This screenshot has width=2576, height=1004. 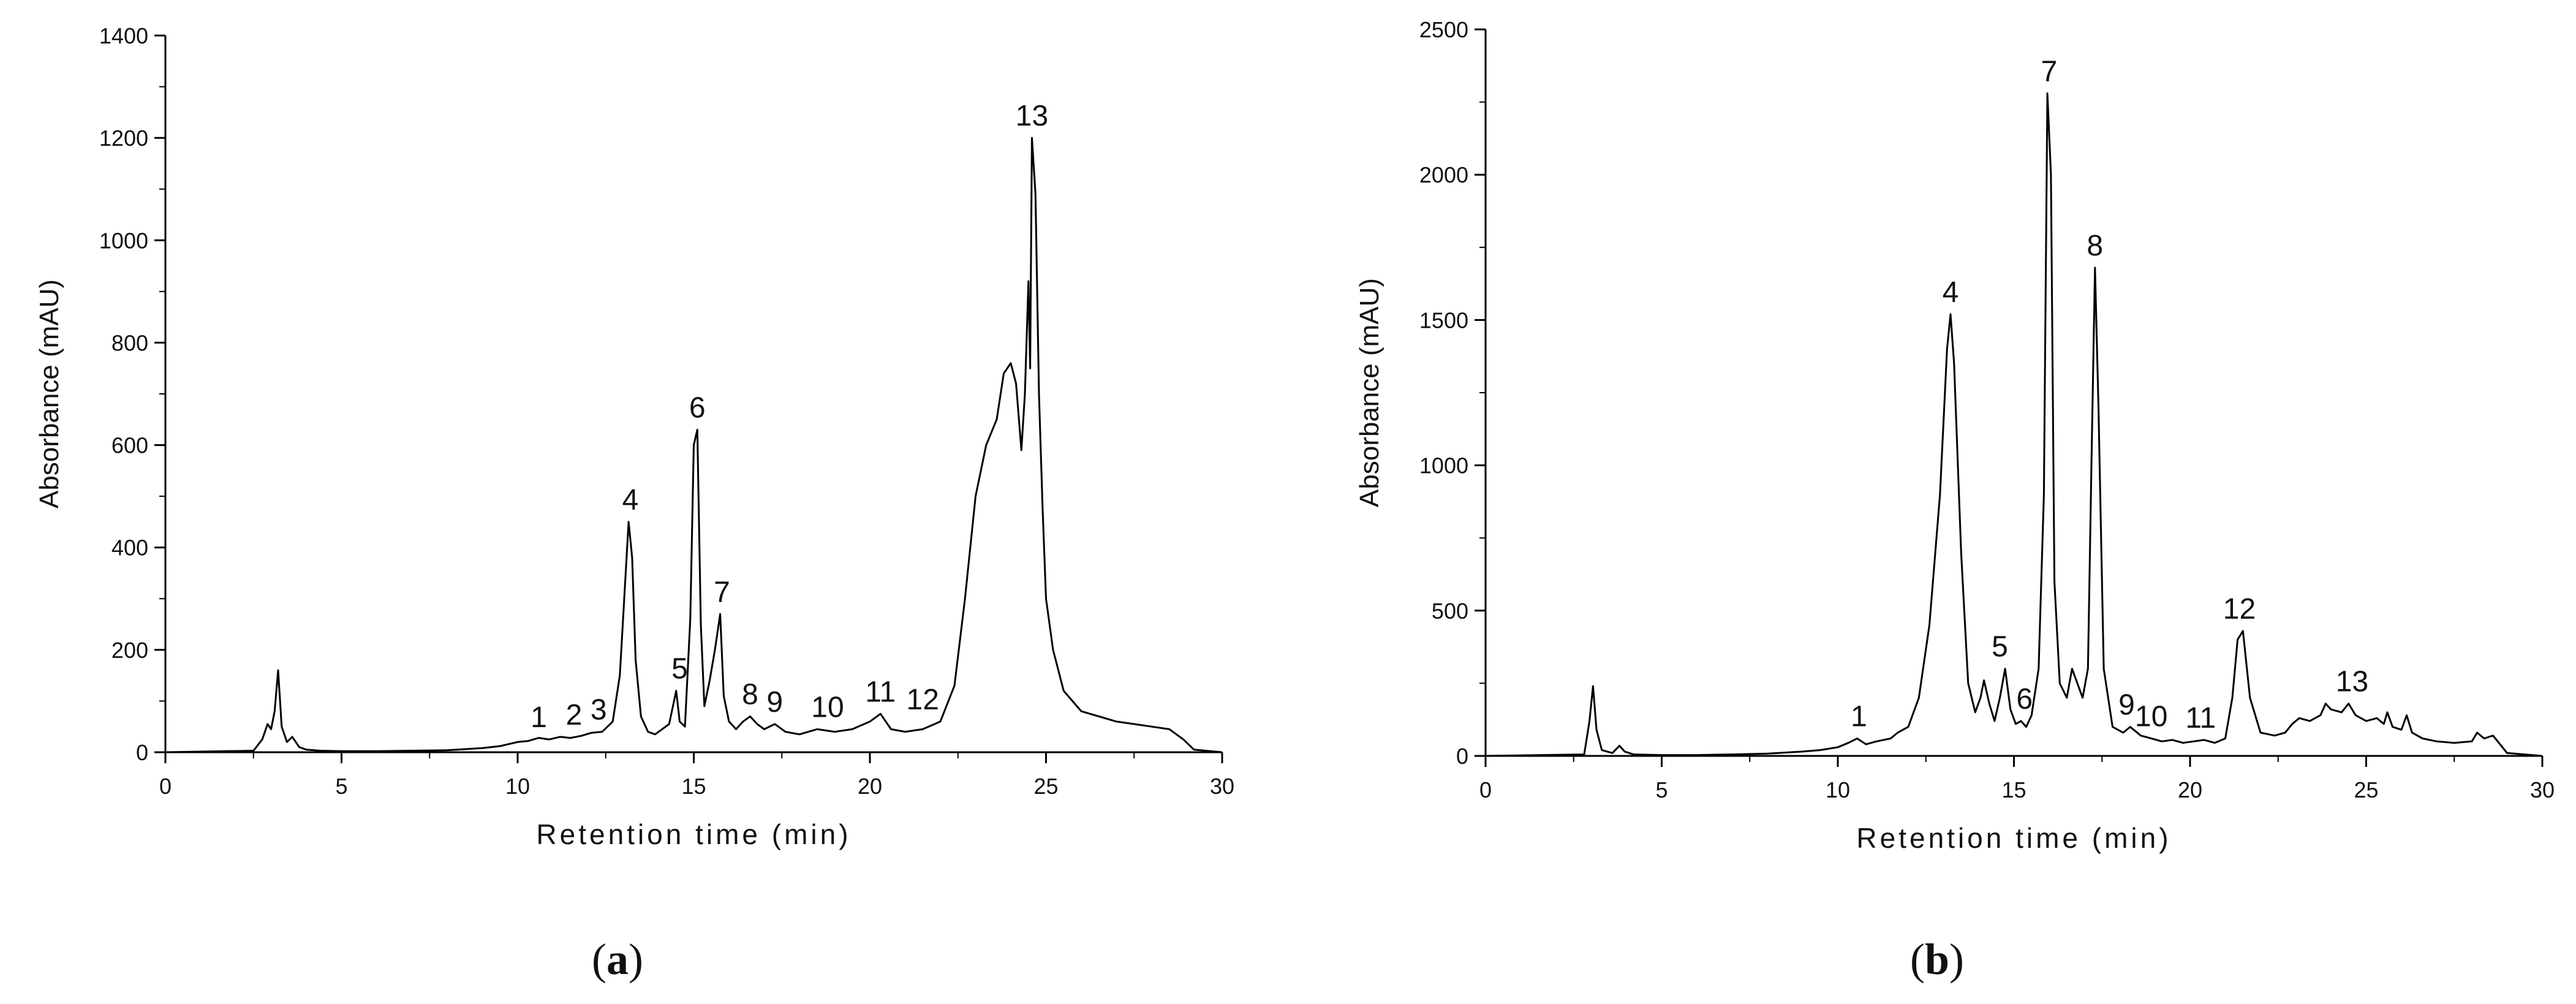 What do you see at coordinates (2200, 718) in the screenshot?
I see `chart-b-peak-label: 11` at bounding box center [2200, 718].